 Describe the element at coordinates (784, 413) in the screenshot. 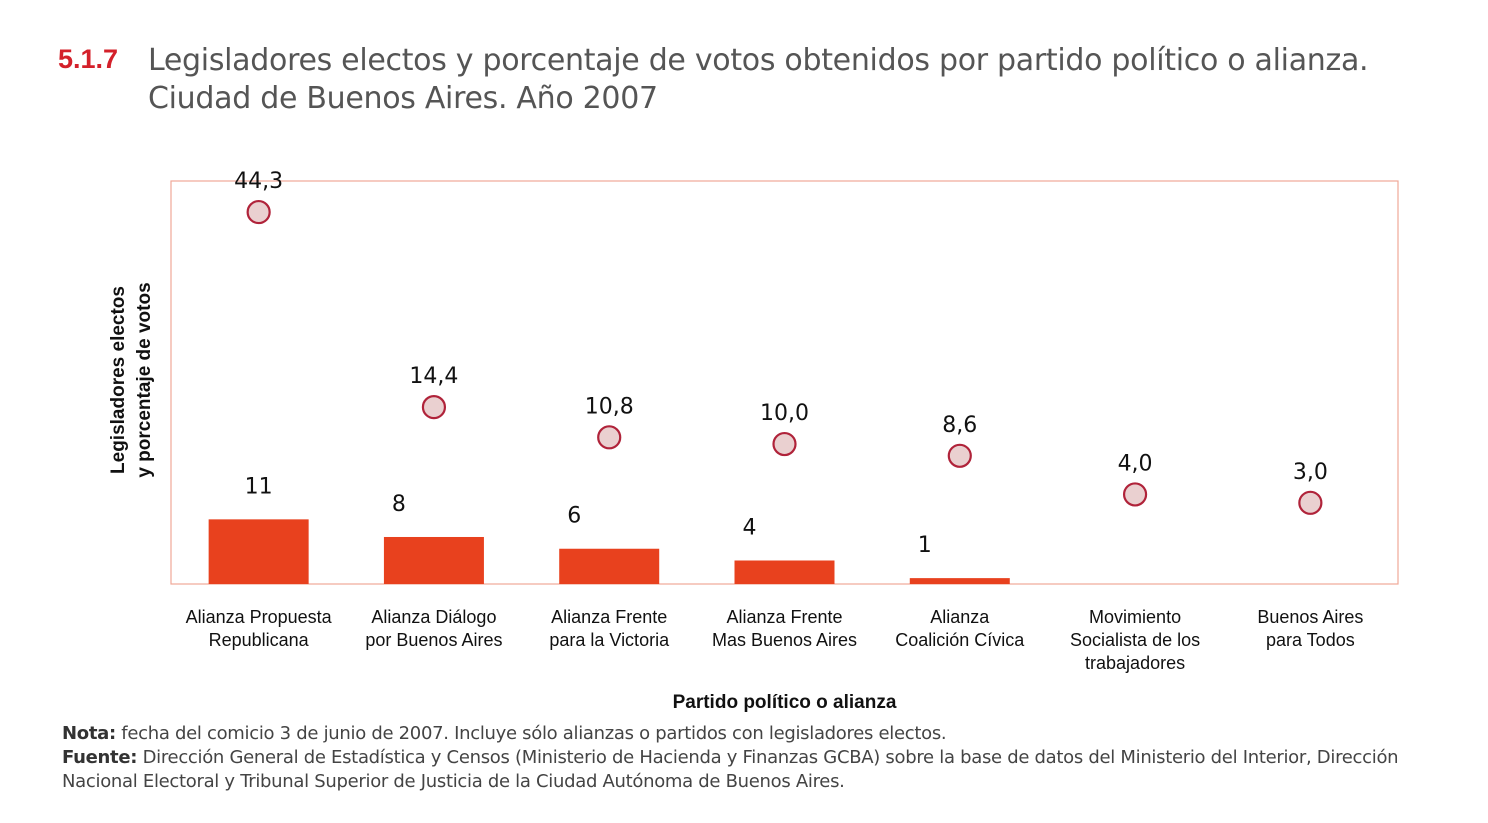

I see `percent-data-label: 10,0` at that location.